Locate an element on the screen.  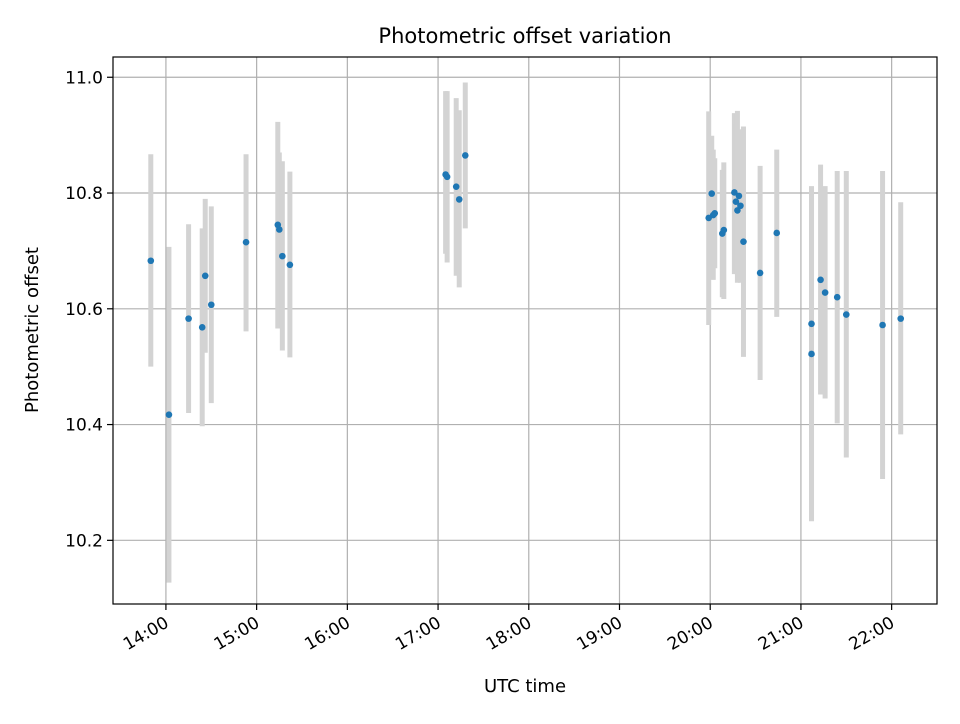
y-tick-label: 10.8 is located at coordinates (84, 194).